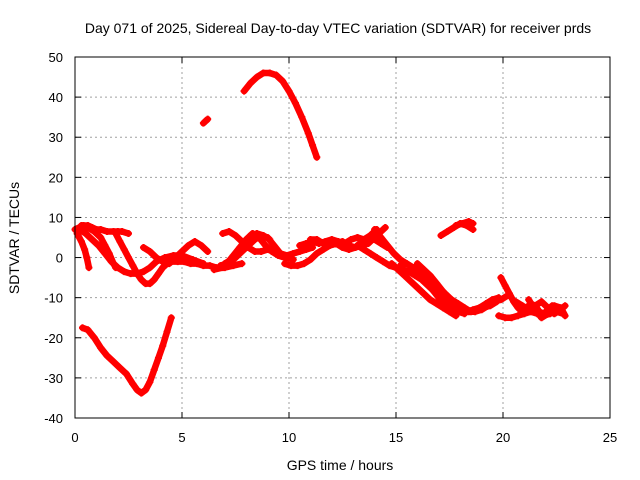 The height and width of the screenshot is (480, 640). Describe the element at coordinates (280, 115) in the screenshot. I see `series-line` at that location.